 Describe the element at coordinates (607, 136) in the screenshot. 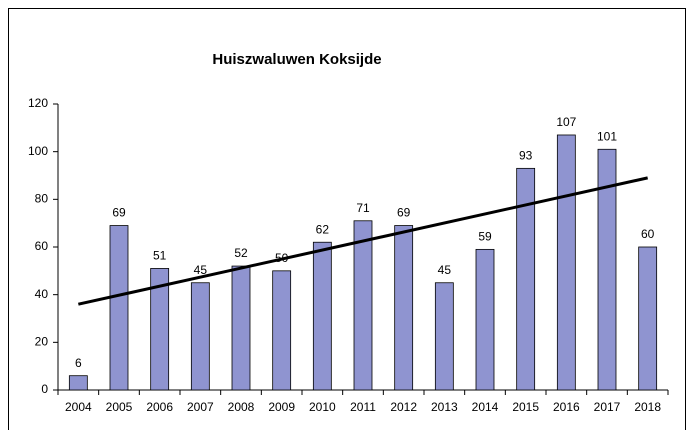

I see `data-label: 101` at that location.